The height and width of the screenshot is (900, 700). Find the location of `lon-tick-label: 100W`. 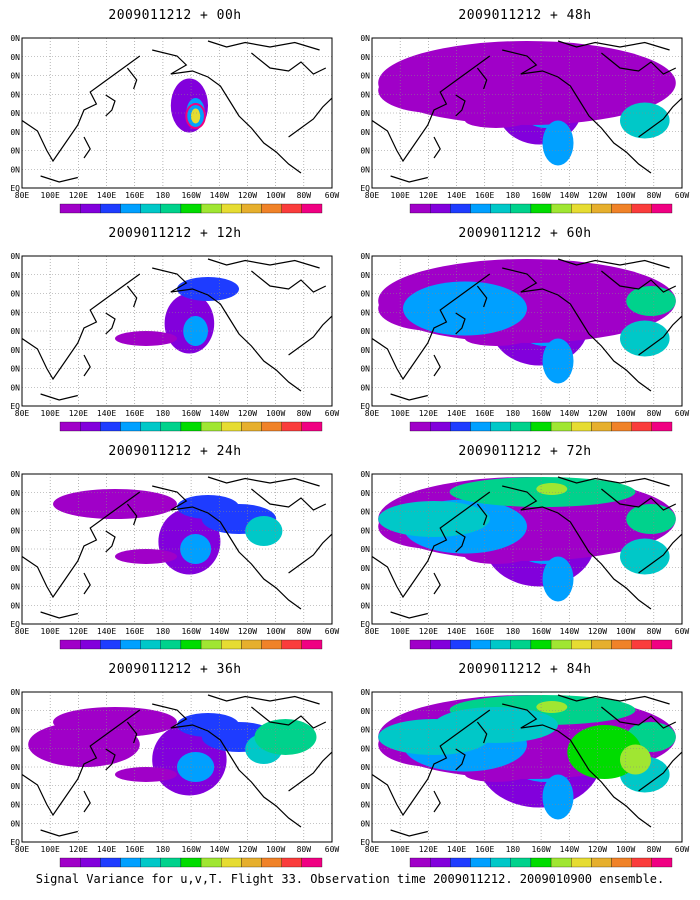

lon-tick-label: 100W is located at coordinates (275, 413).